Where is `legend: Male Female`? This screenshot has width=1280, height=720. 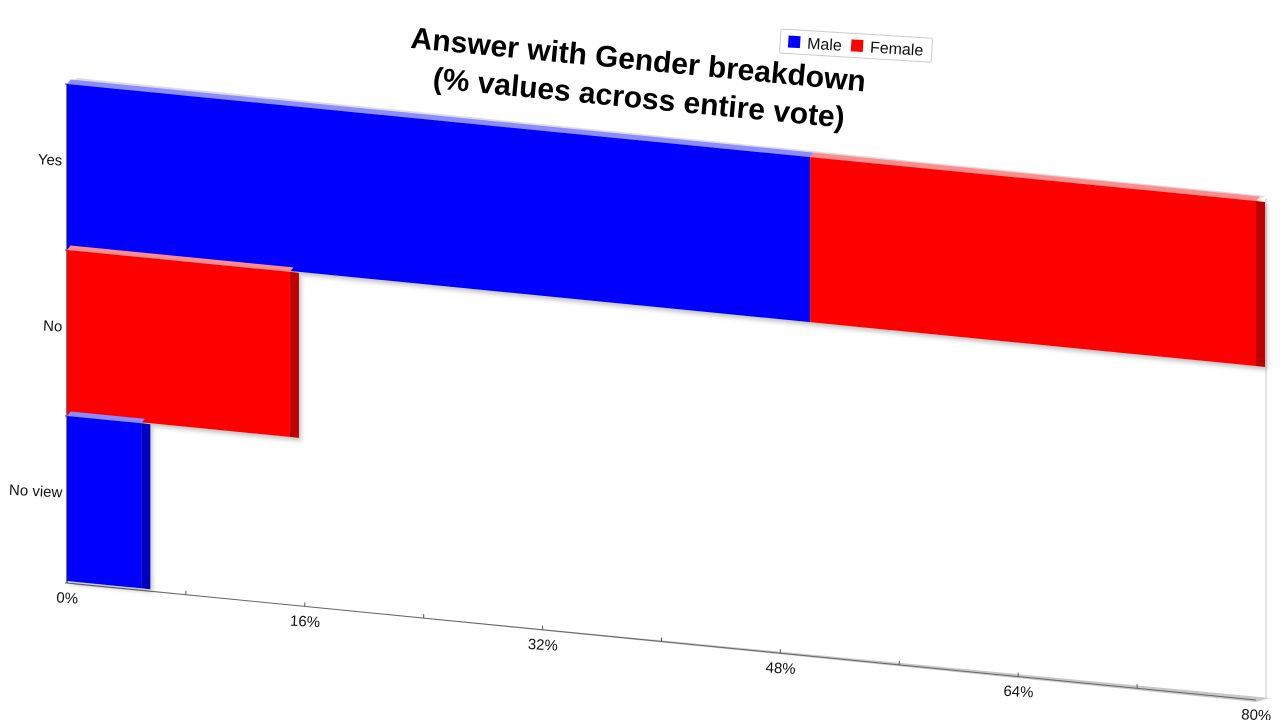
legend: Male Female is located at coordinates (856, 45).